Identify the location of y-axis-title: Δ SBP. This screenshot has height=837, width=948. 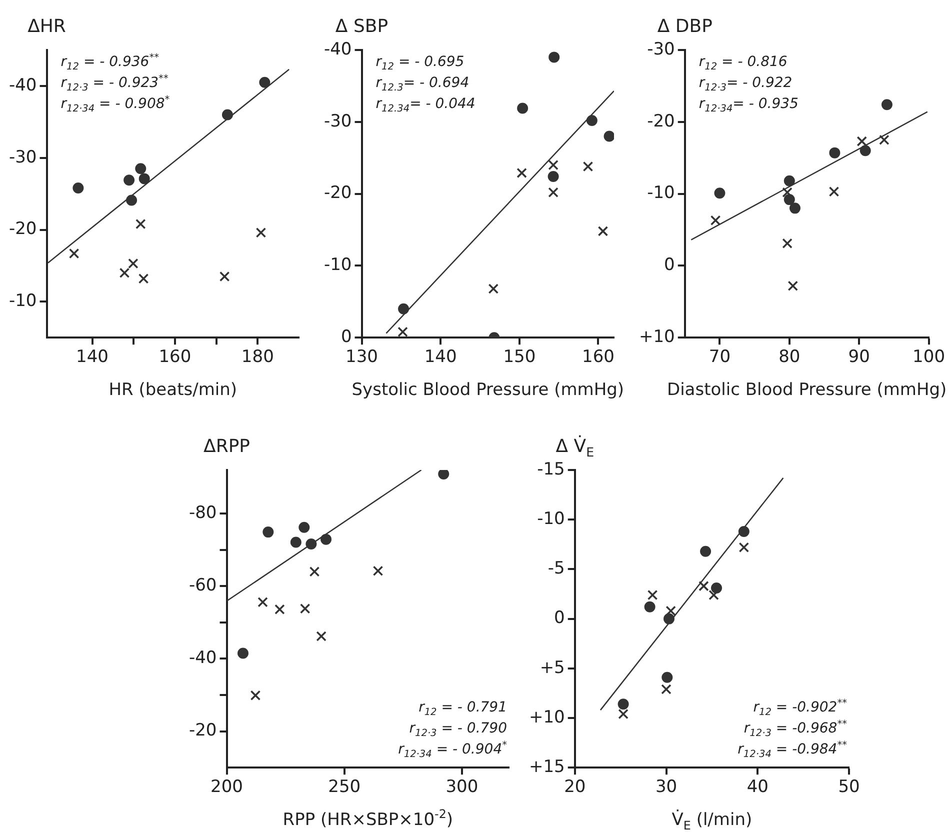
(361, 26).